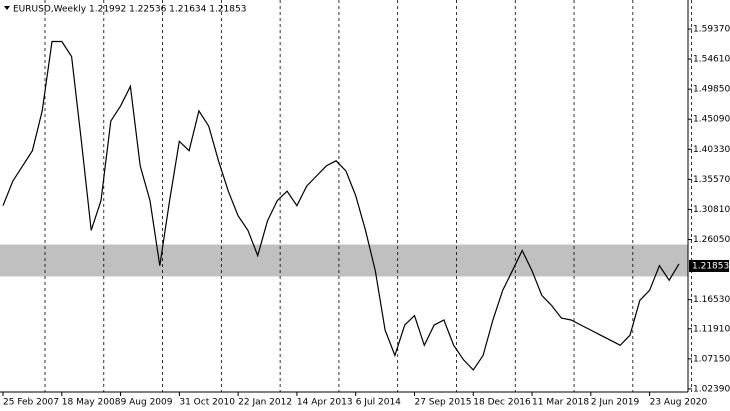 The image size is (730, 411). I want to click on x-tick-label: 14 Apr 2013, so click(325, 403).